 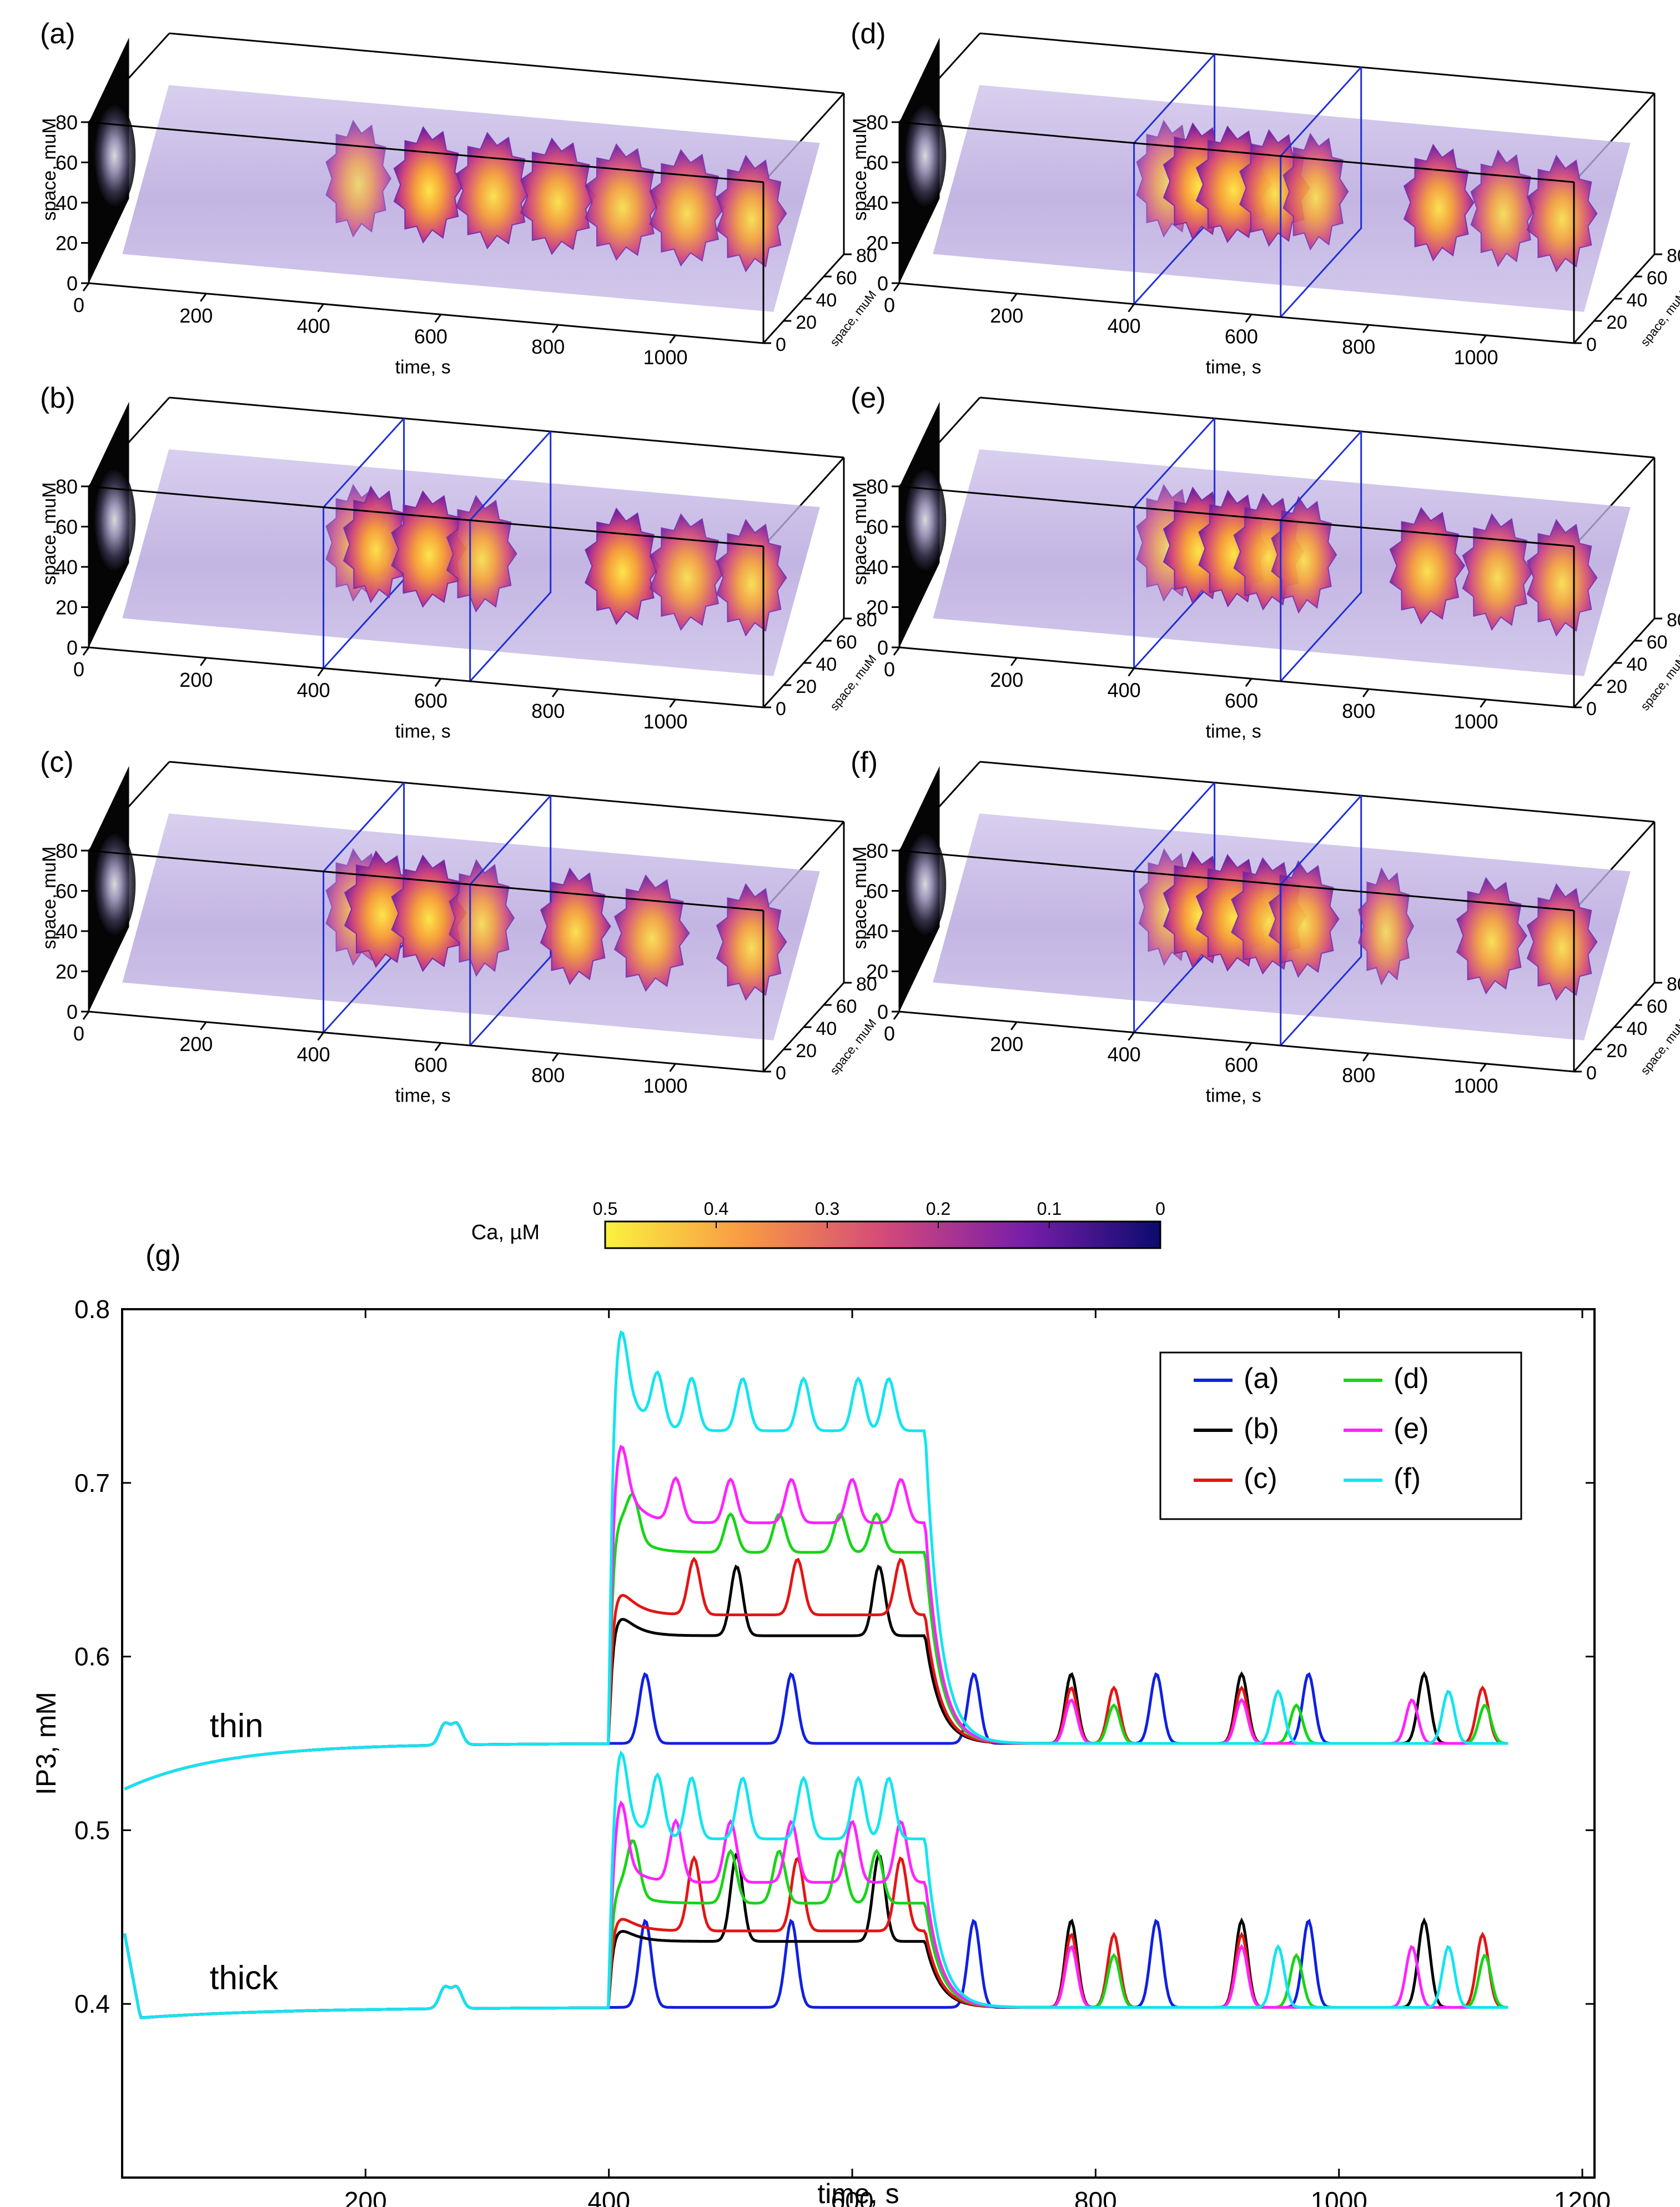 I want to click on box-edge-front-bottom, so click(x=426, y=313).